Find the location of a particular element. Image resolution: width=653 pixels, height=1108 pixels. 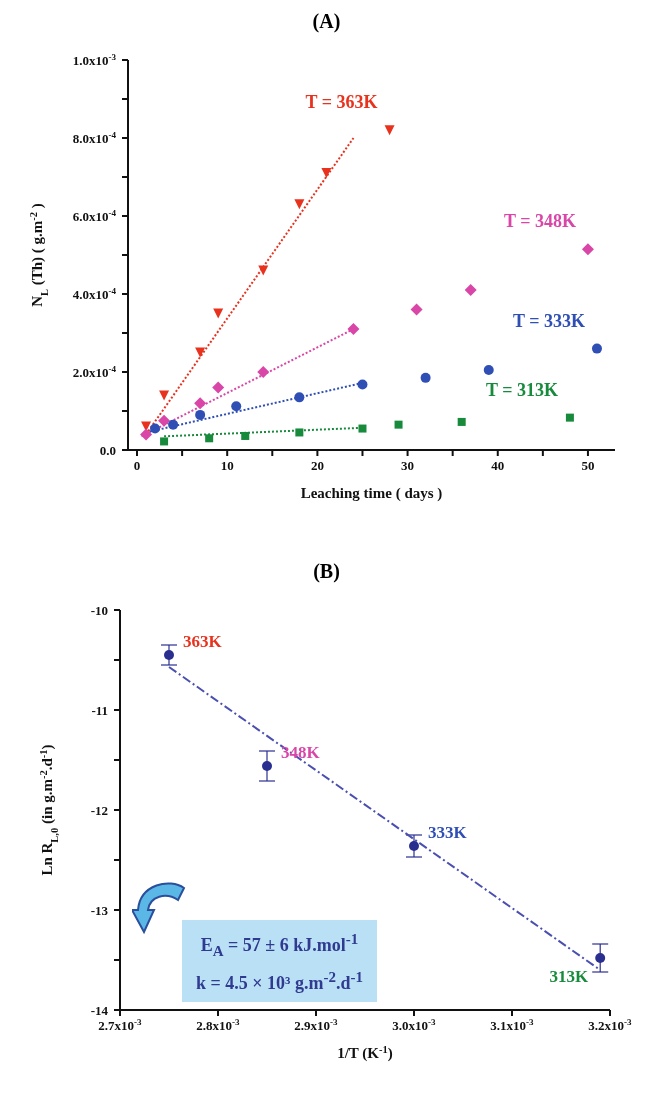

annotation: 313K is located at coordinates (569, 976).